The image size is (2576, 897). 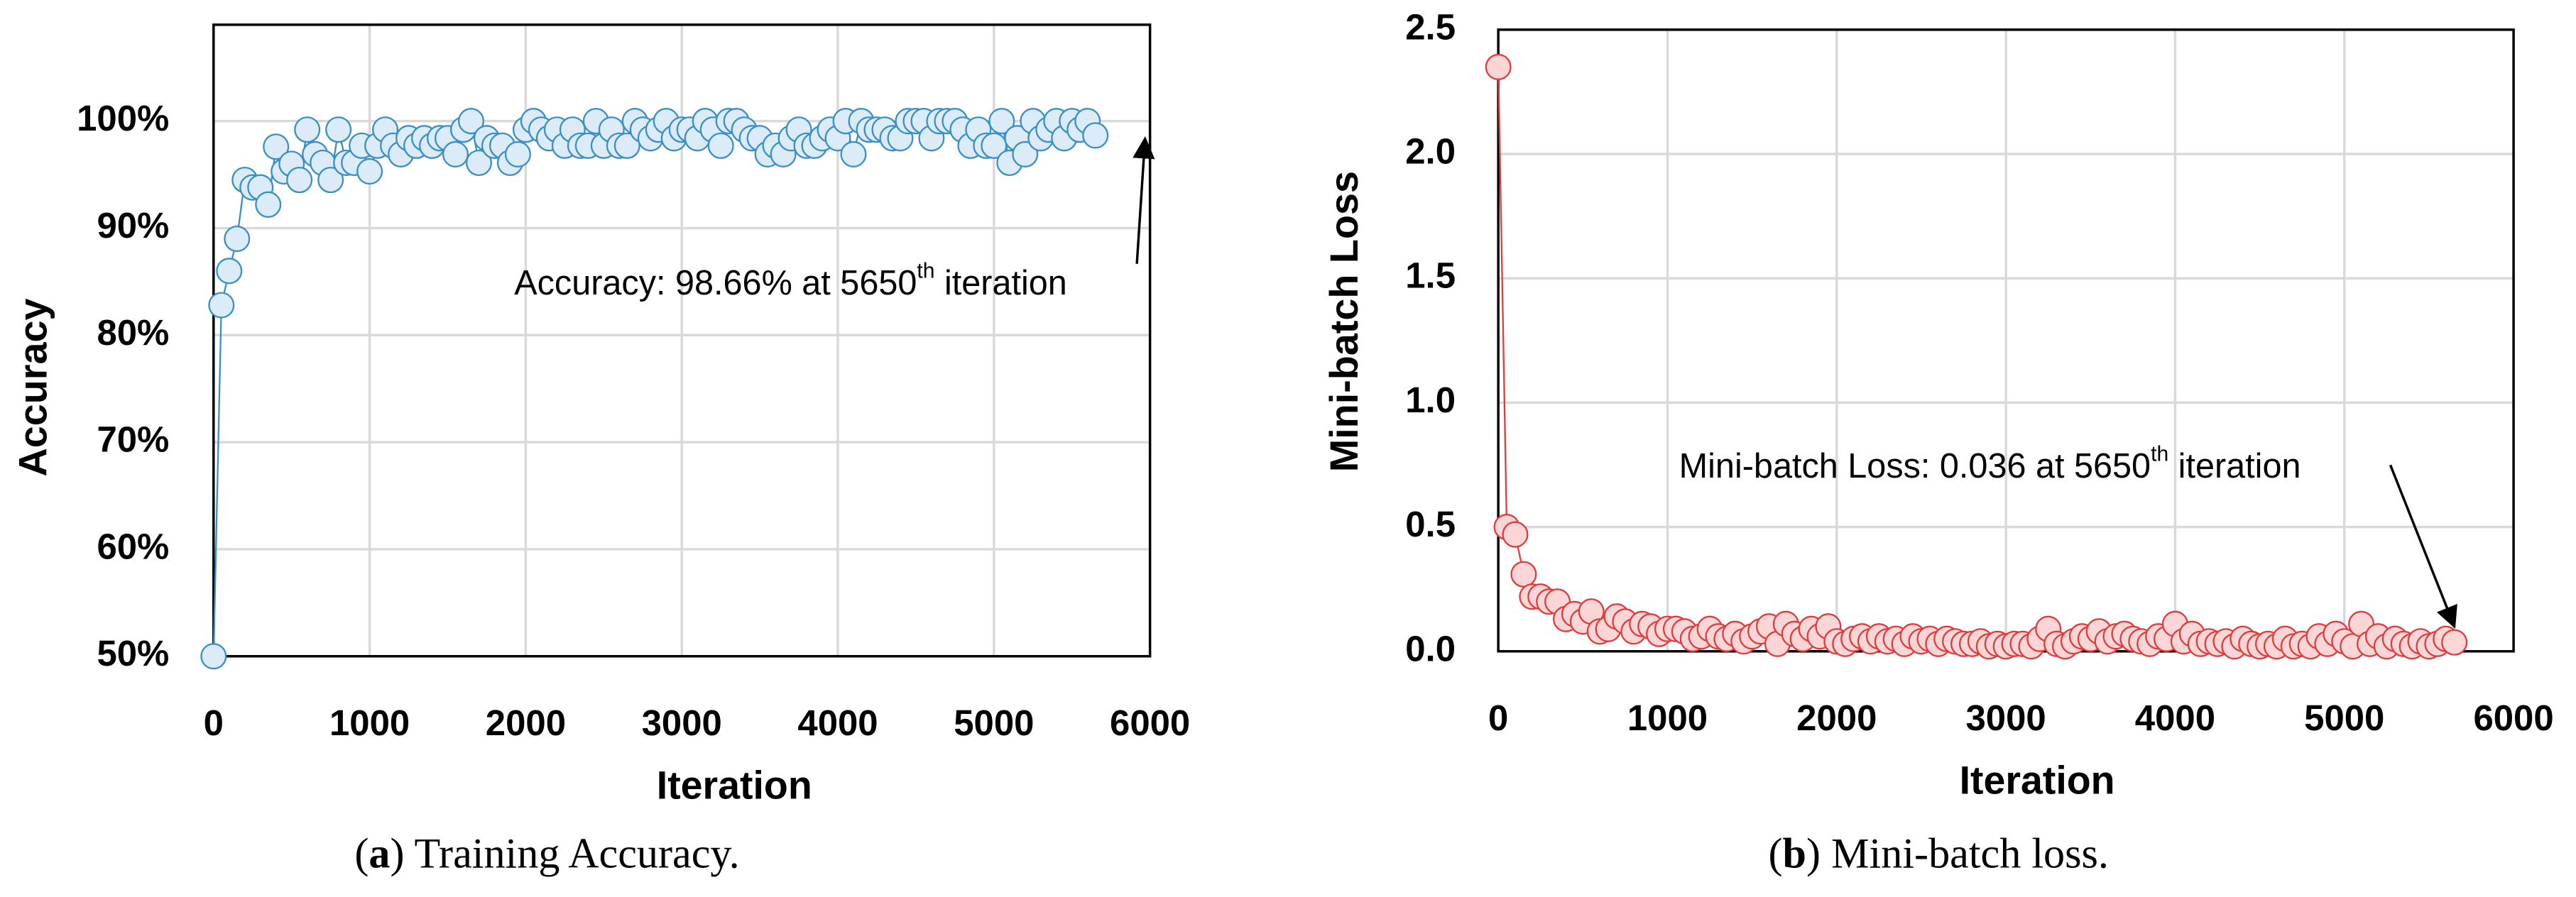 What do you see at coordinates (33, 387) in the screenshot?
I see `y-axis-title: Accuracy` at bounding box center [33, 387].